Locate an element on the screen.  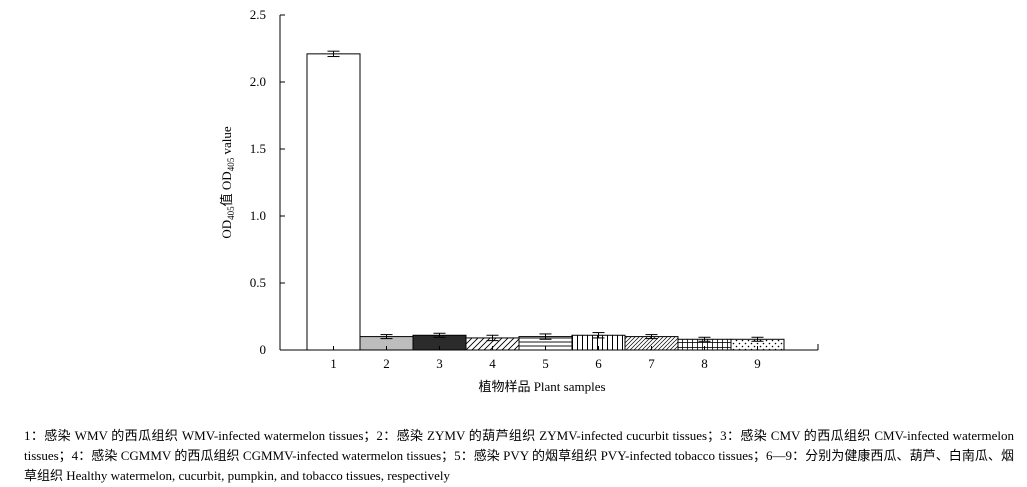
x-axis-title: 植物样品 Plant samples is located at coordinates (541, 386).